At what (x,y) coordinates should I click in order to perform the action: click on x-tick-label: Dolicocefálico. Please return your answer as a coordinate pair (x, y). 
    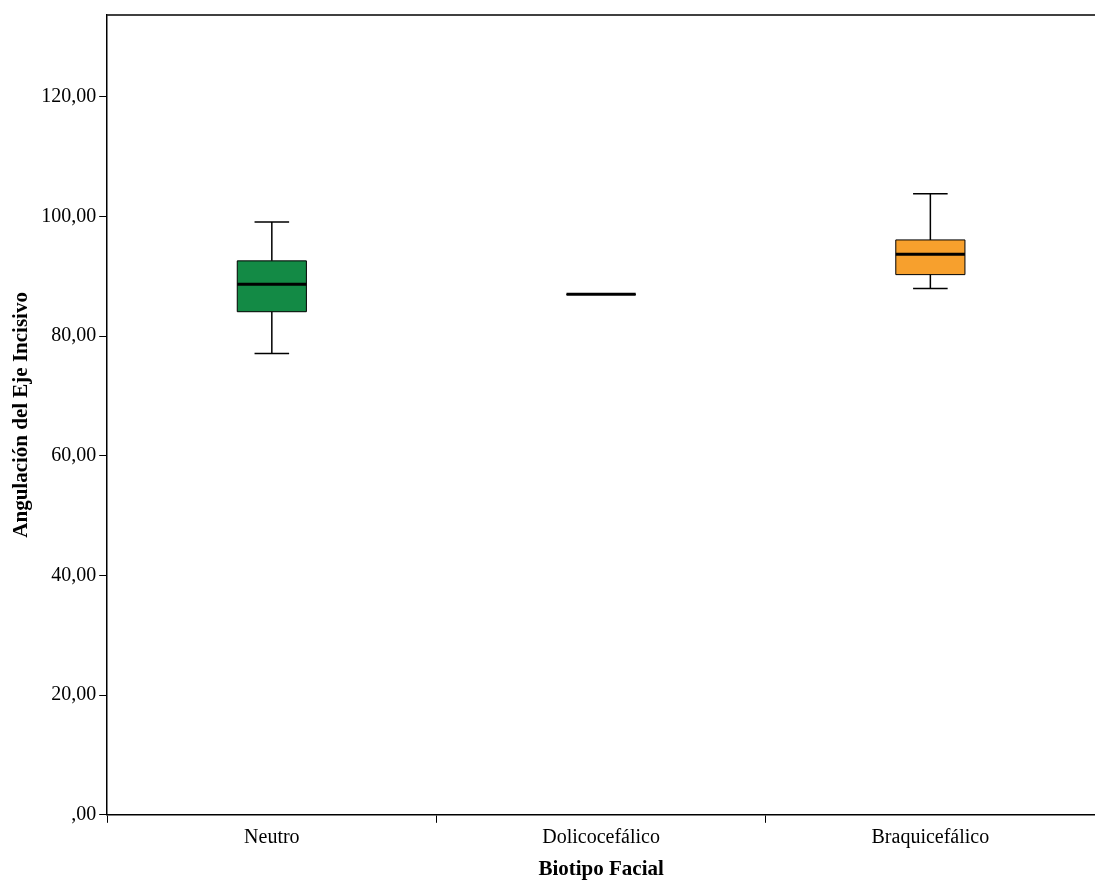
    Looking at the image, I should click on (601, 836).